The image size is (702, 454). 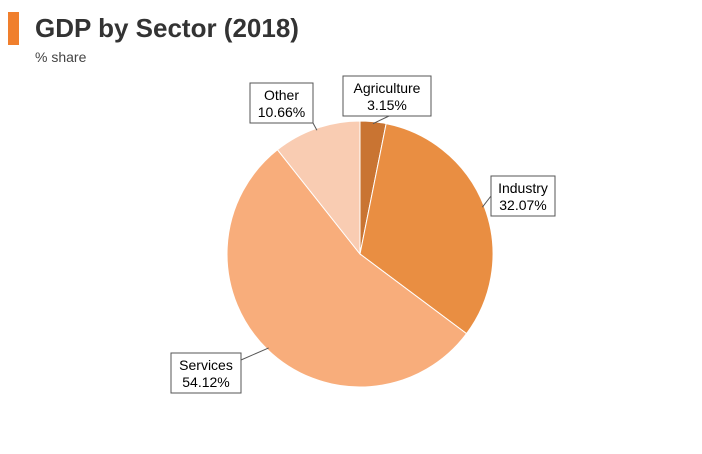 I want to click on slice-value-label: 10.66%, so click(x=281, y=112).